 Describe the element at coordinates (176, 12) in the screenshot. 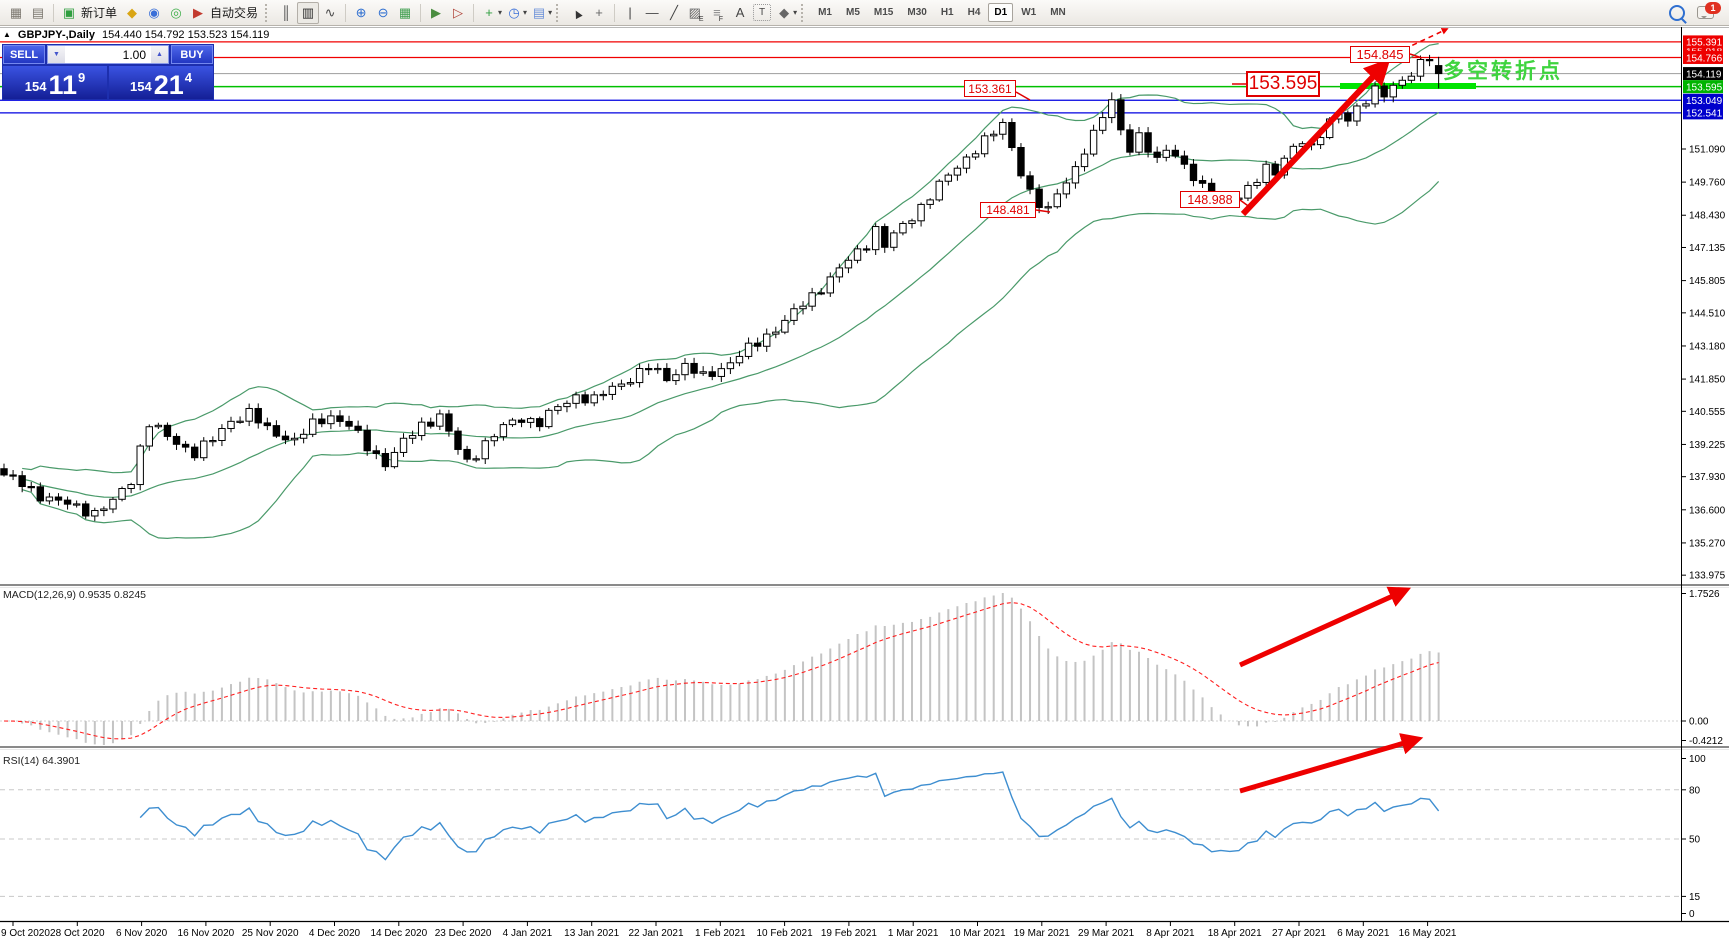

I see `signals-icon: ◎` at that location.